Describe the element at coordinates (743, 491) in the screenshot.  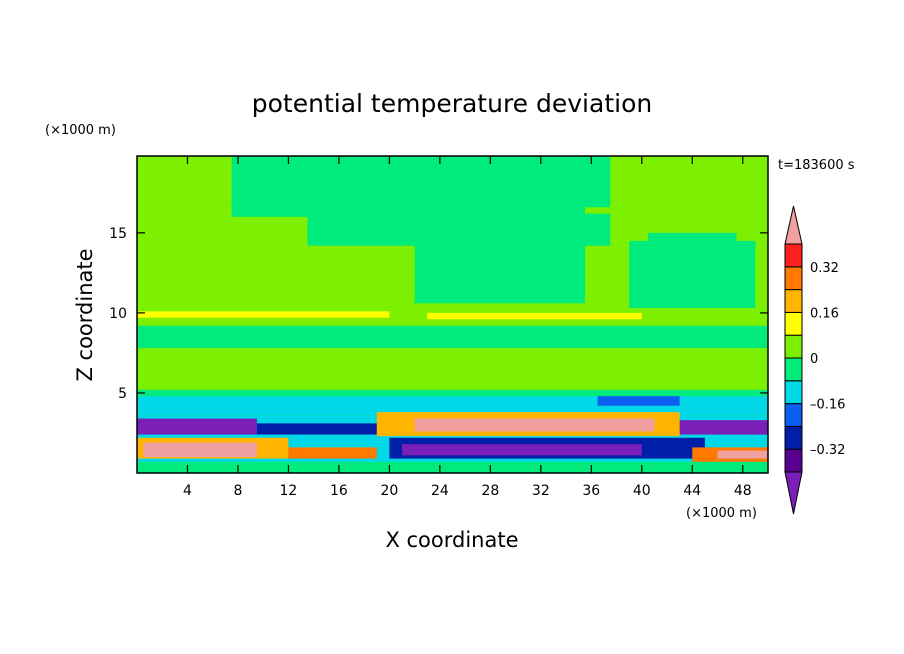
I see `x-tick-label: 48` at that location.